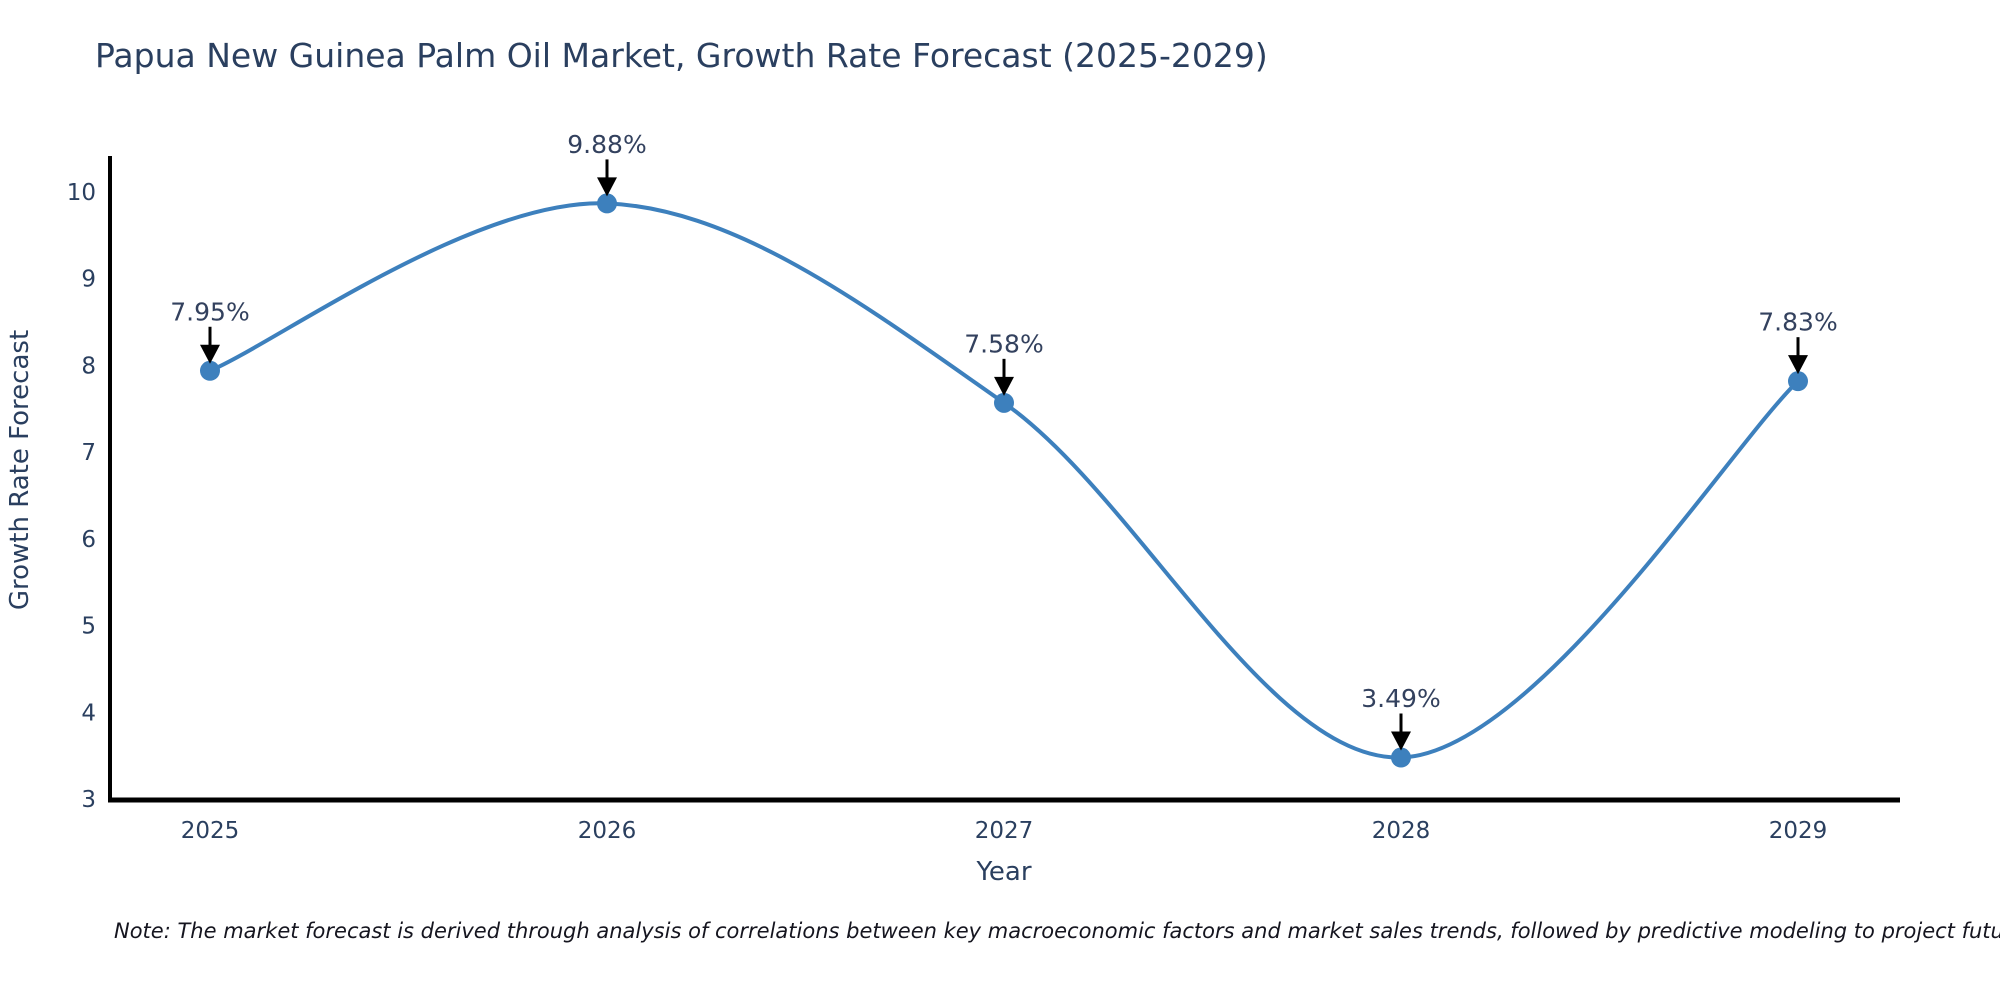 Image resolution: width=2000 pixels, height=1000 pixels. I want to click on x-axis-title: Year, so click(1003, 872).